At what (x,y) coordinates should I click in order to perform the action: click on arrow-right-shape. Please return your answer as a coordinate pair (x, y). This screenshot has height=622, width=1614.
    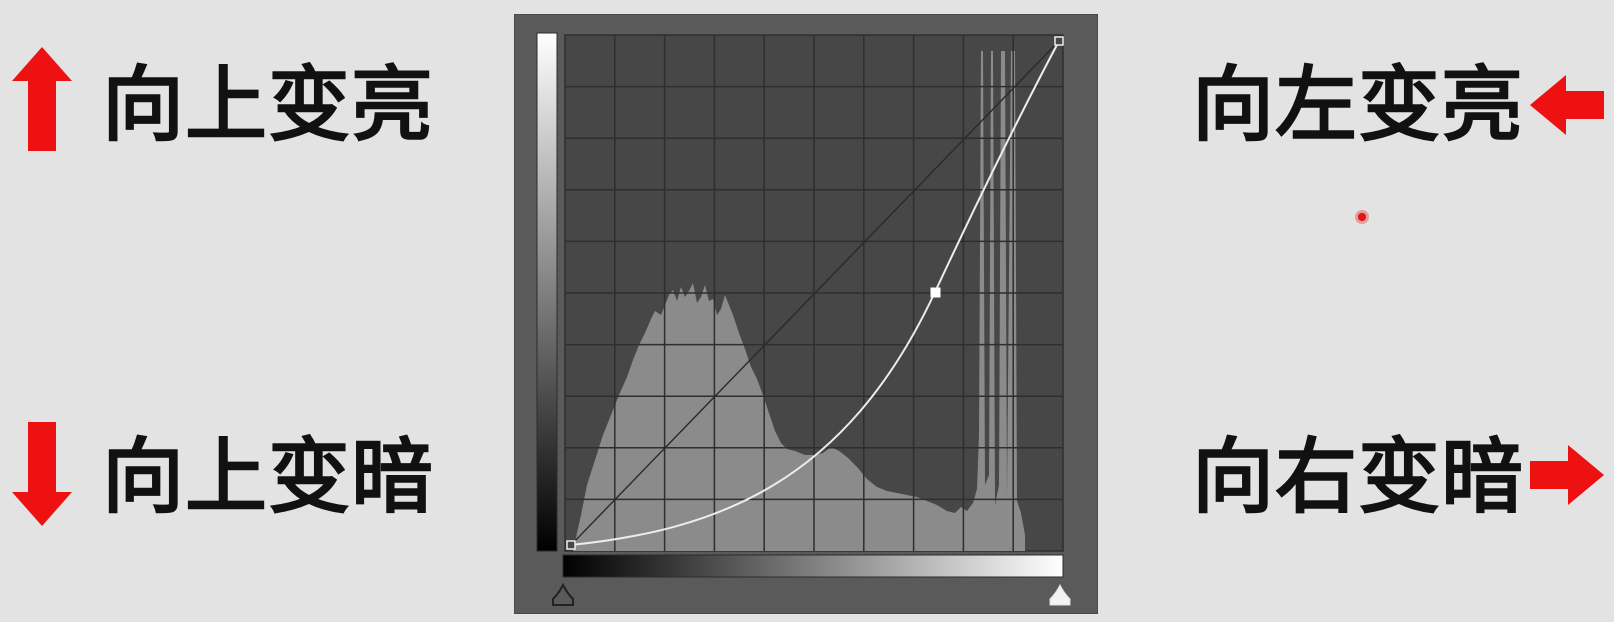
    Looking at the image, I should click on (1567, 475).